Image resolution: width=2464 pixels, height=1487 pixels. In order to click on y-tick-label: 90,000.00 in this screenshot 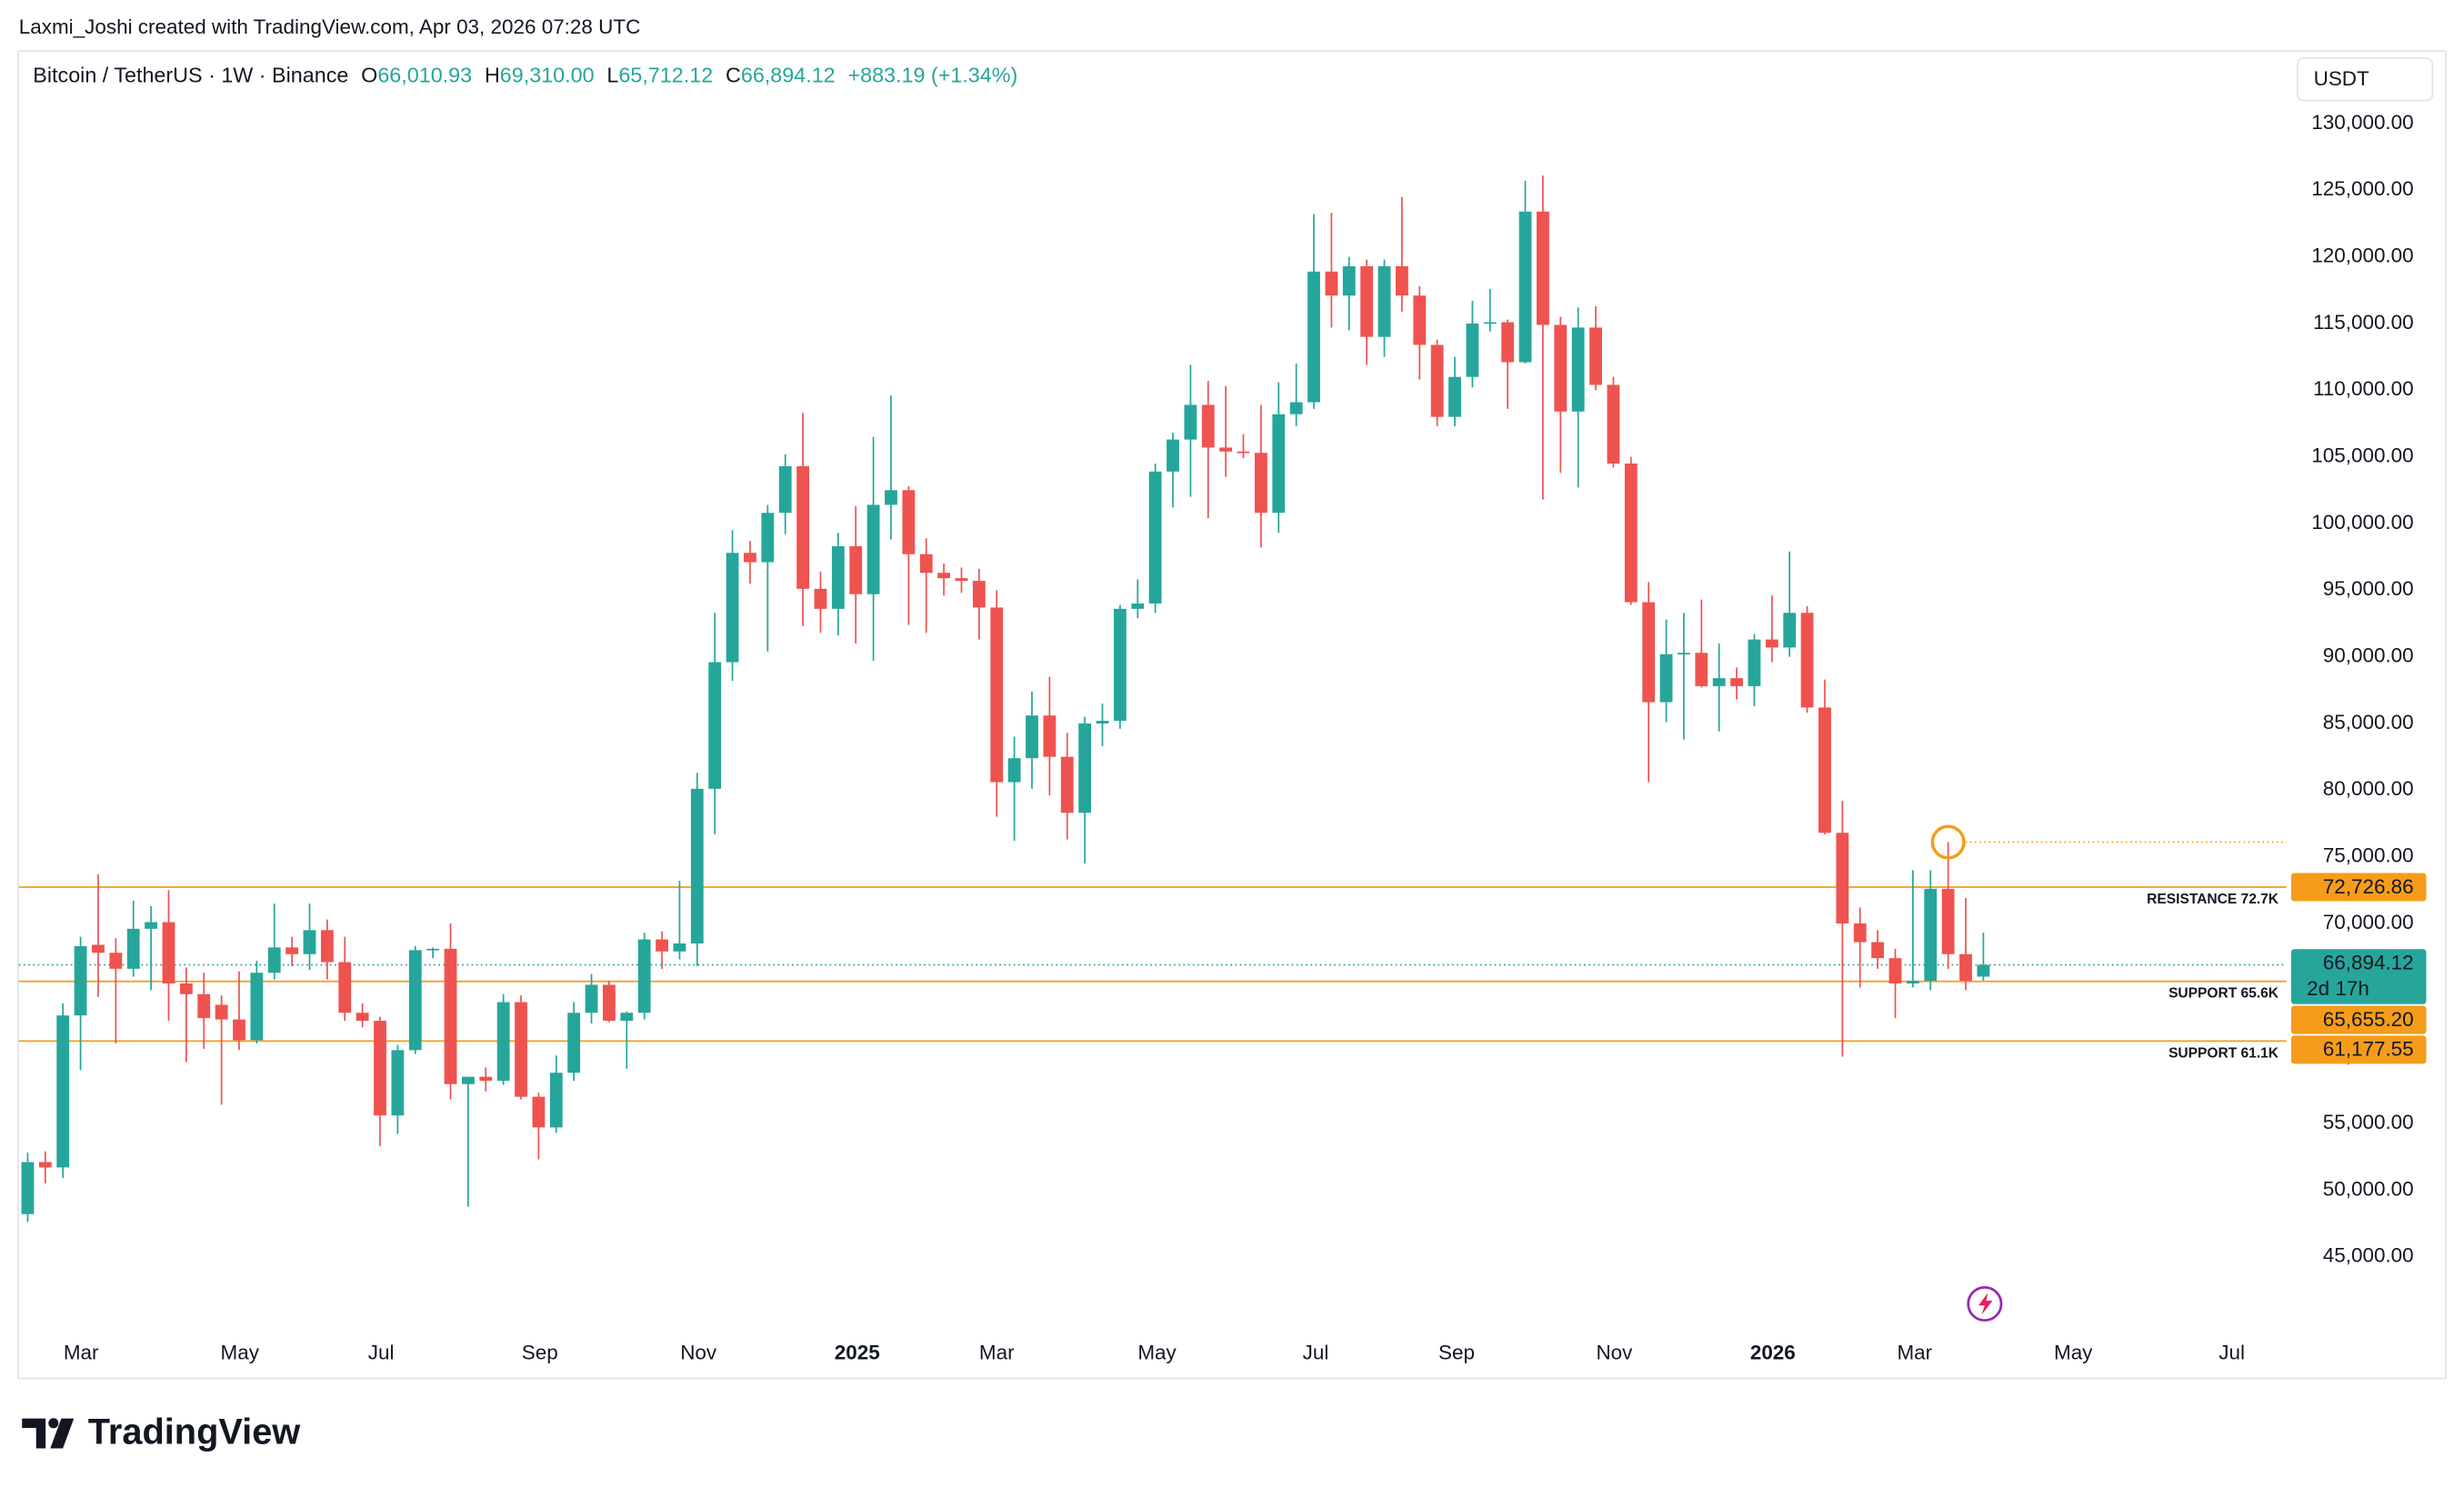, I will do `click(2369, 656)`.